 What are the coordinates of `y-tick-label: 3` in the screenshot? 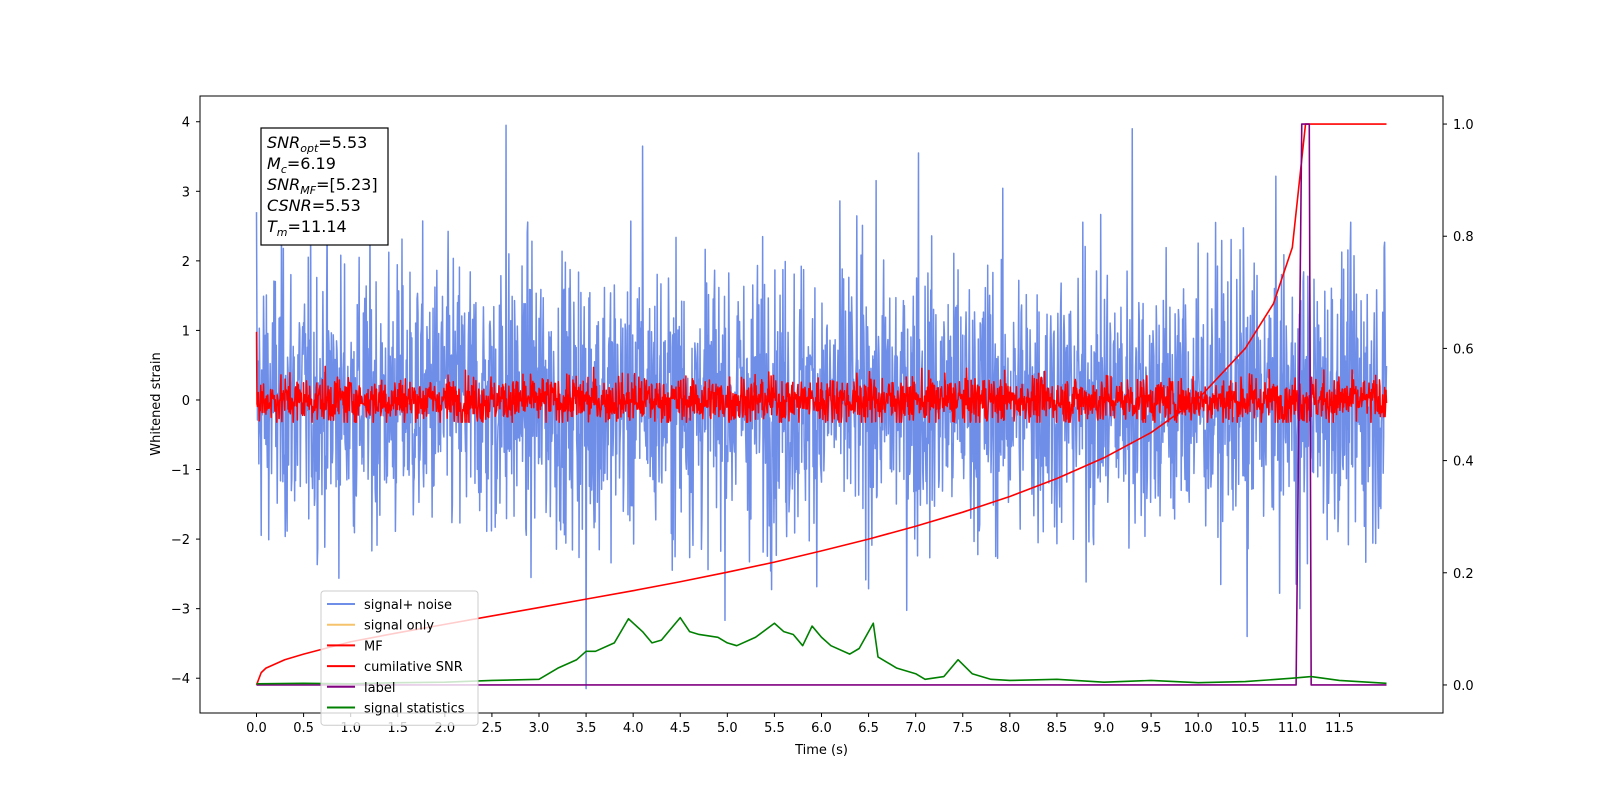 It's located at (186, 192).